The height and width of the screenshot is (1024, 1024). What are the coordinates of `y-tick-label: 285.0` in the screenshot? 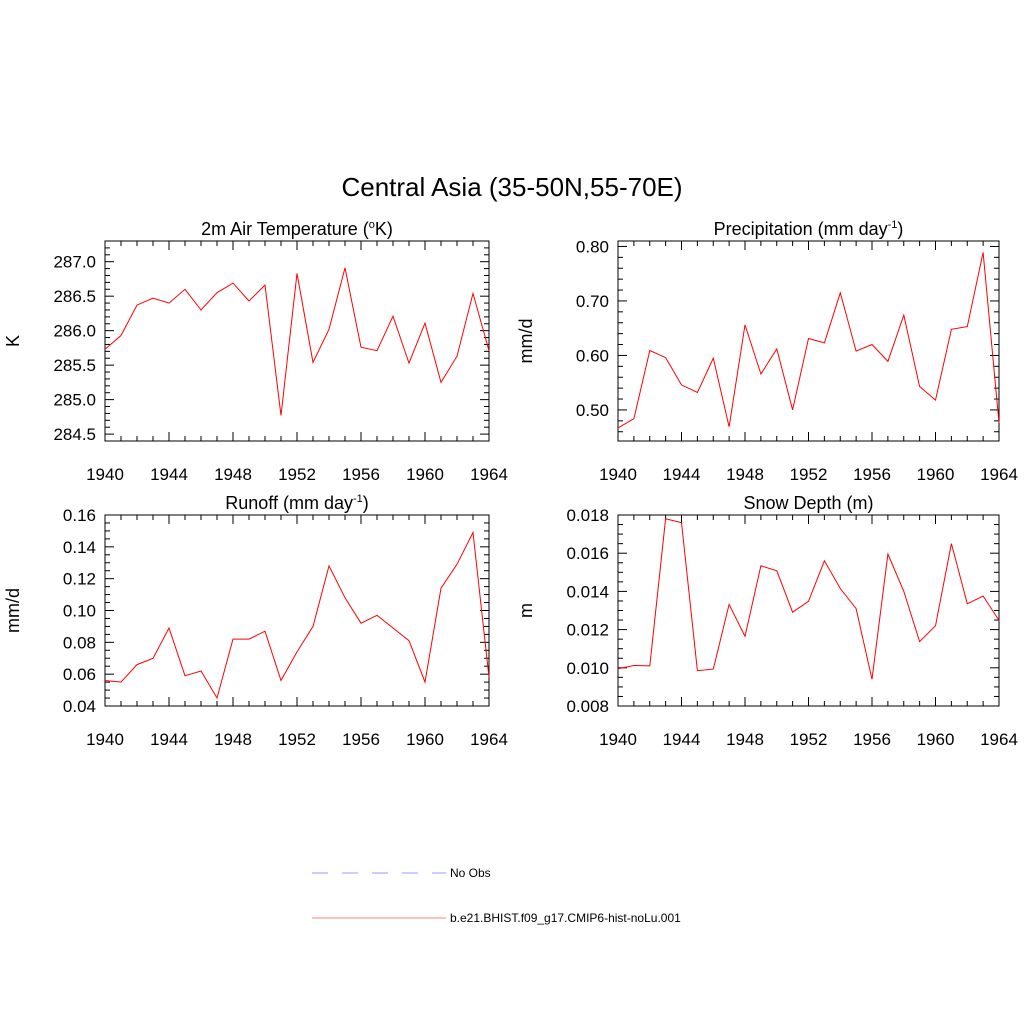 It's located at (74, 400).